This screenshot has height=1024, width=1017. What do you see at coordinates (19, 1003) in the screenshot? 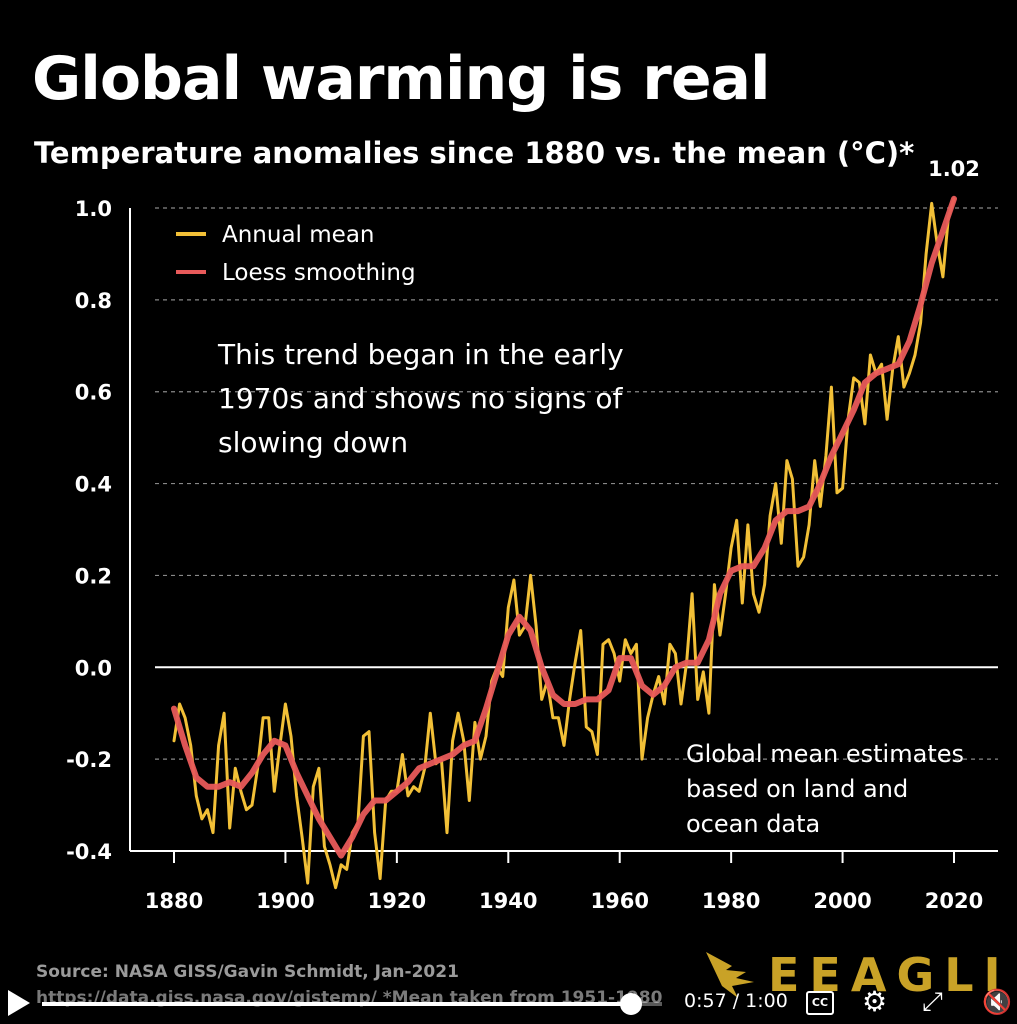
I see `play-icon` at bounding box center [19, 1003].